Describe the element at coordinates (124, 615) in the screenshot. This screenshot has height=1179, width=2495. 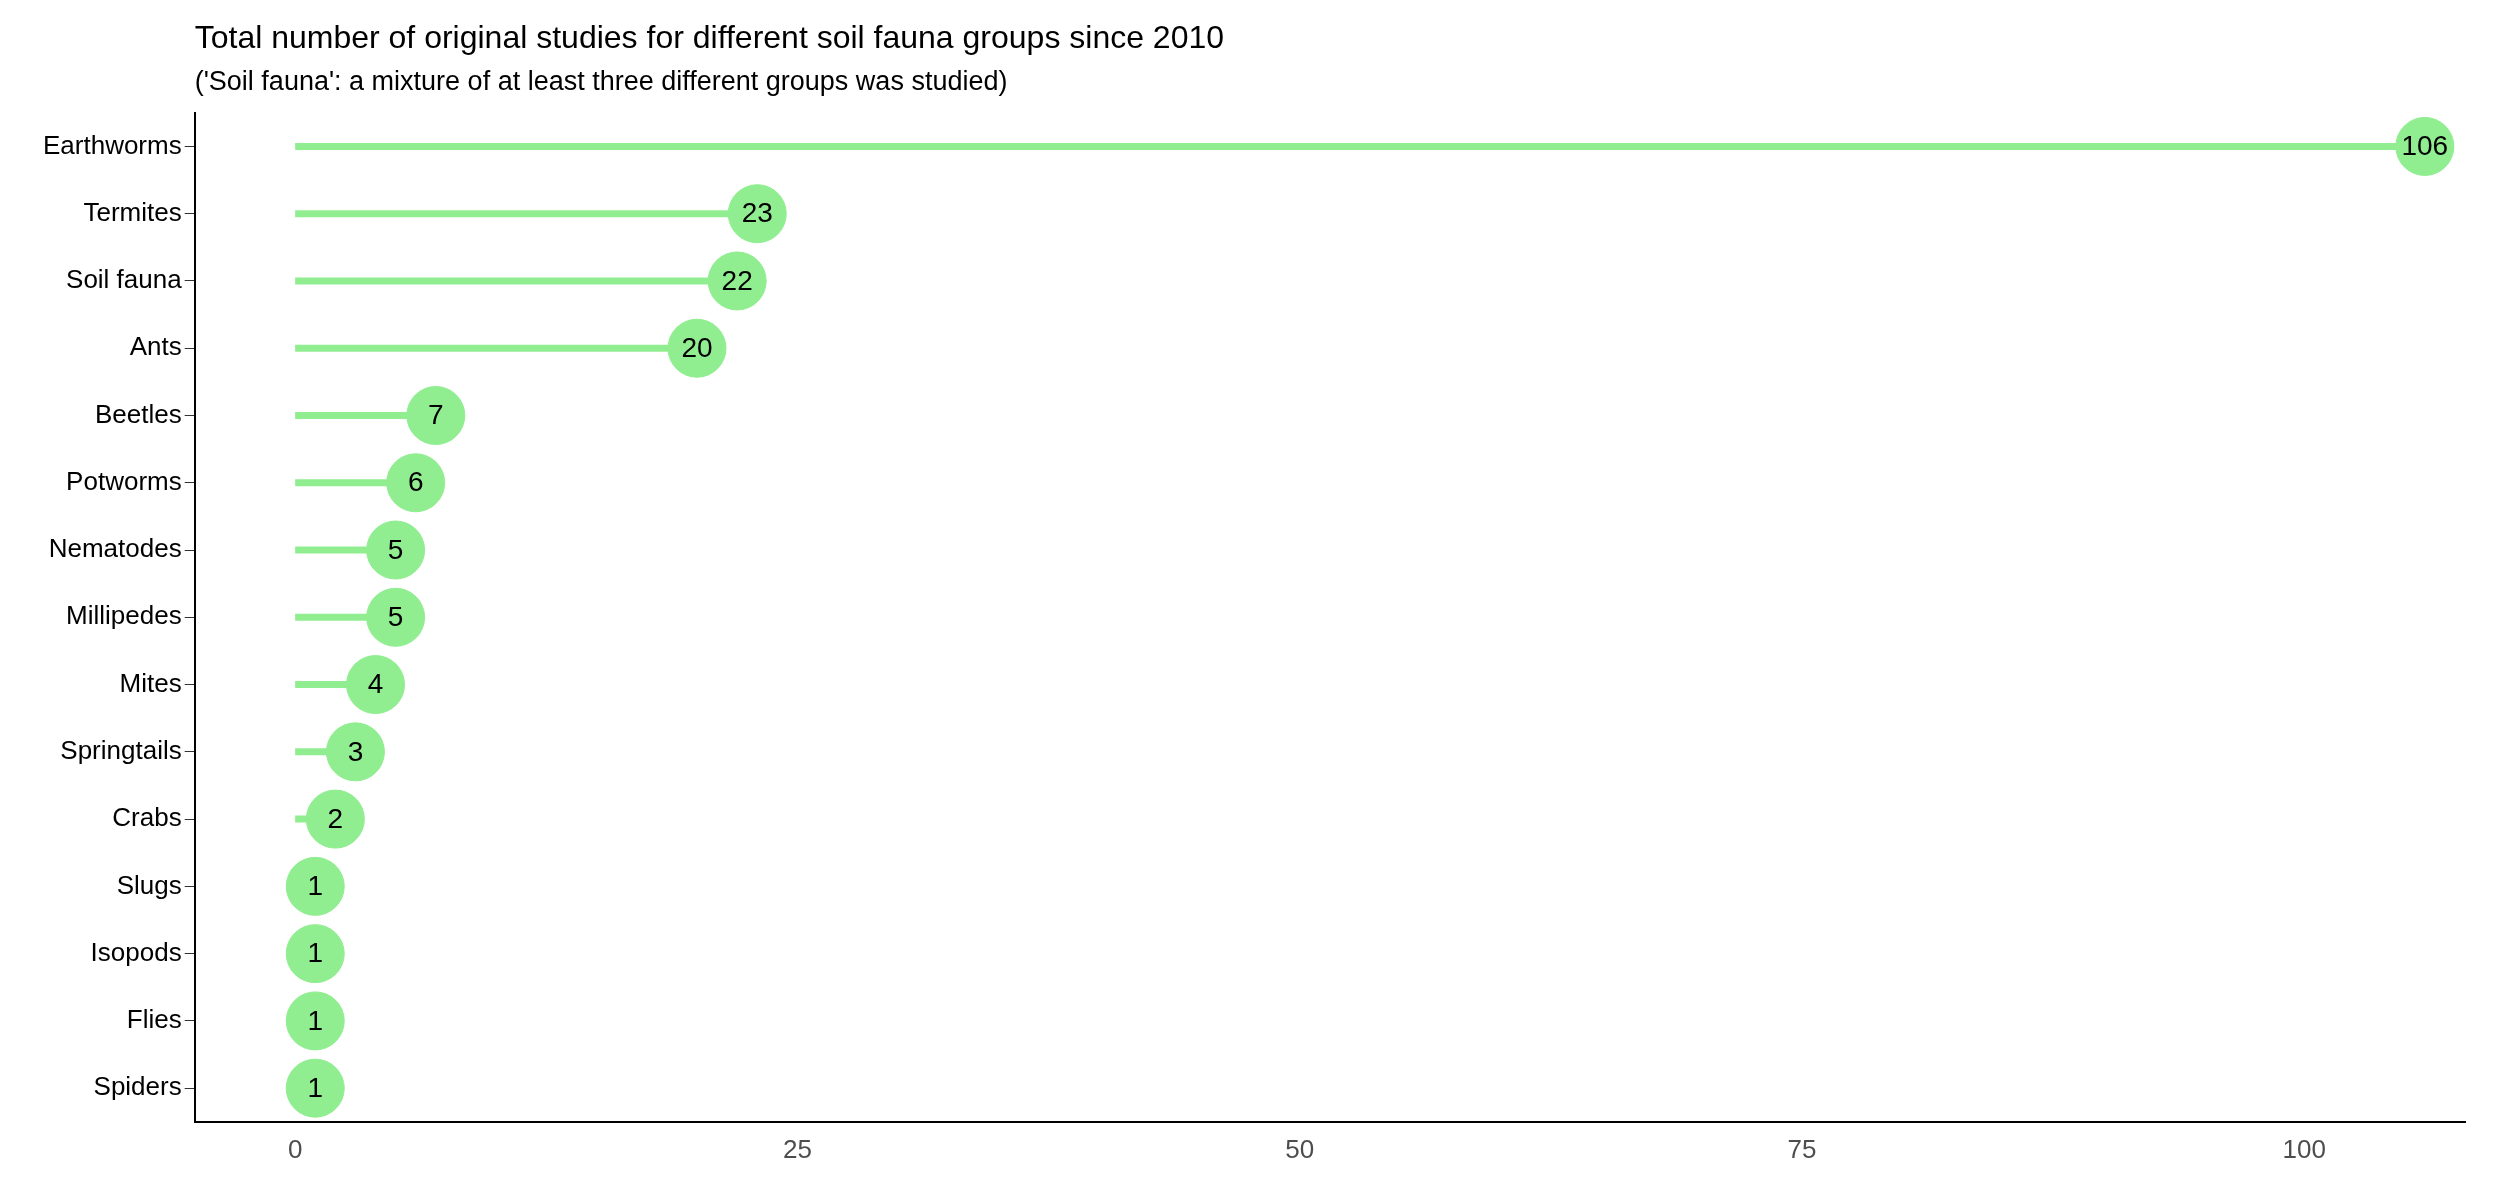
I see `y-tick-label: Millipedes` at that location.